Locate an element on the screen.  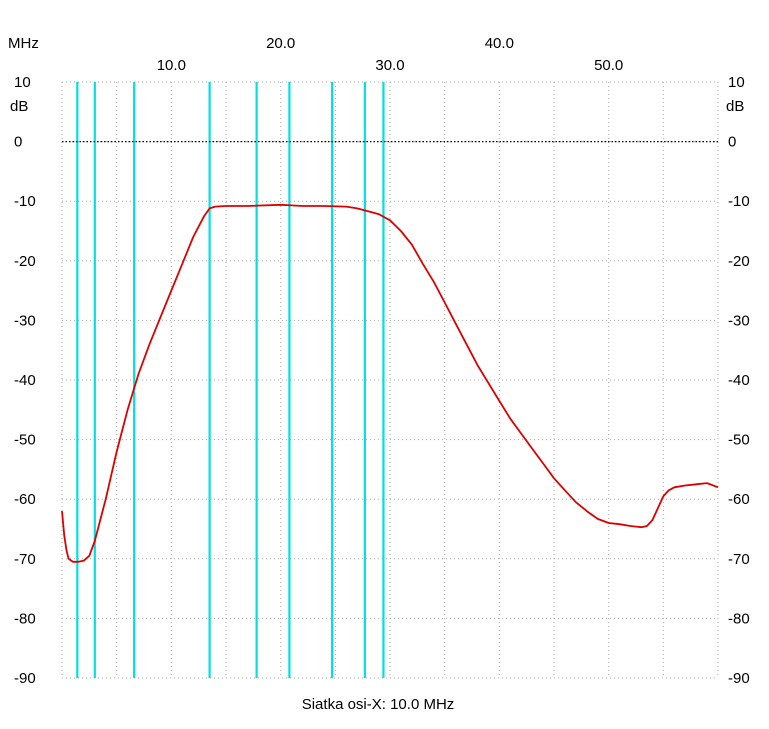
y-tick-label-left: 10 is located at coordinates (22, 82).